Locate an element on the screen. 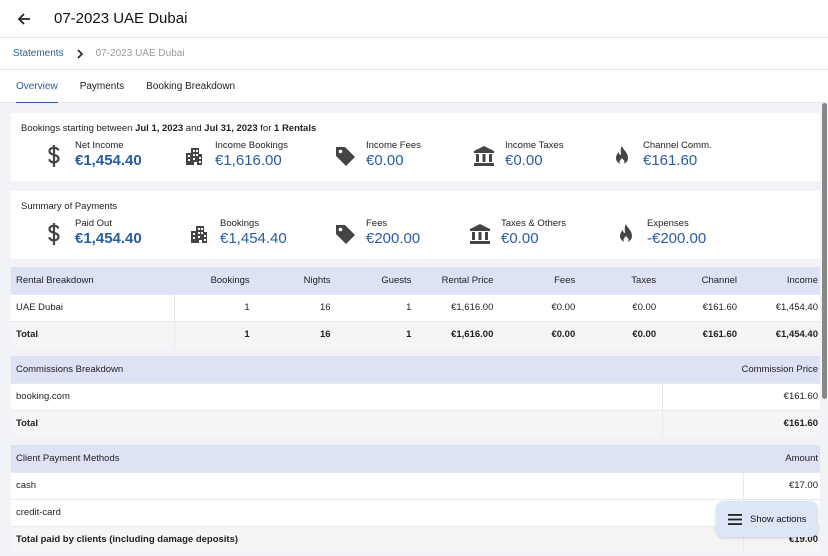 The image size is (828, 556). column-header: Client Payment Methods is located at coordinates (377, 458).